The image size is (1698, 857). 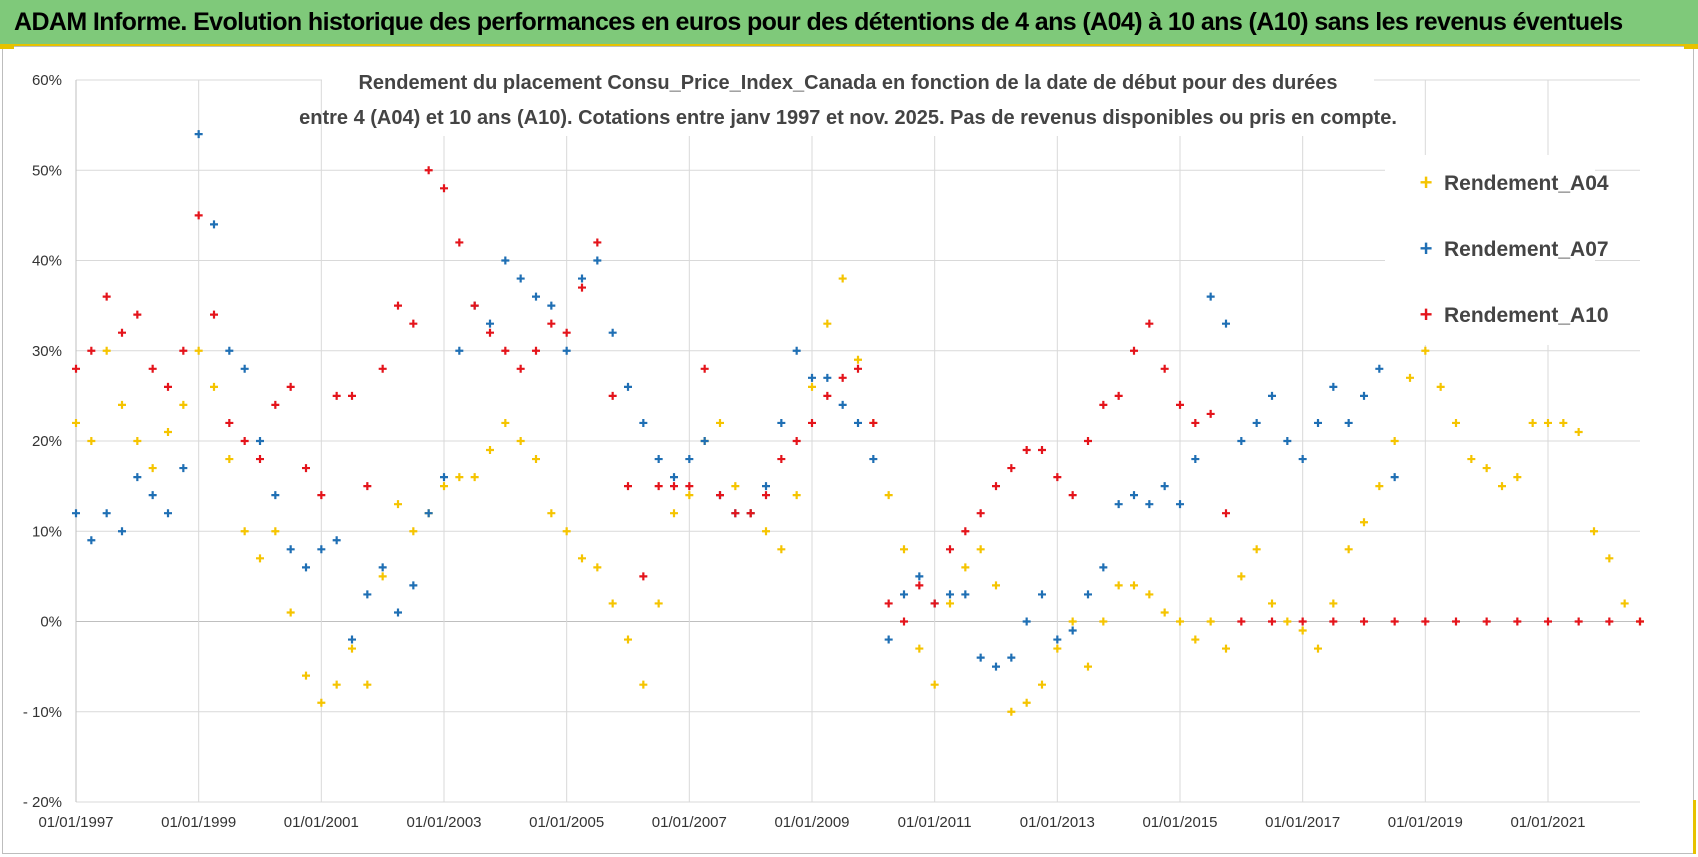 I want to click on y-tick-label: 30%, so click(x=47, y=351).